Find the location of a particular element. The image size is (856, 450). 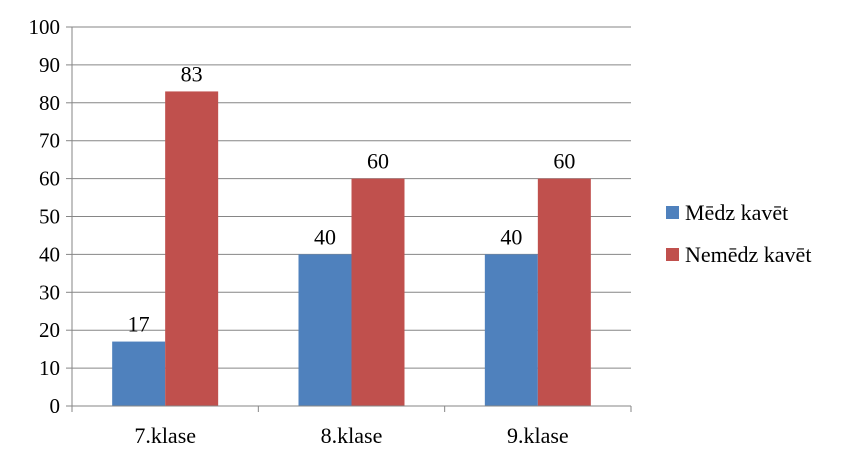

y-tick-label: 30 is located at coordinates (49, 292).